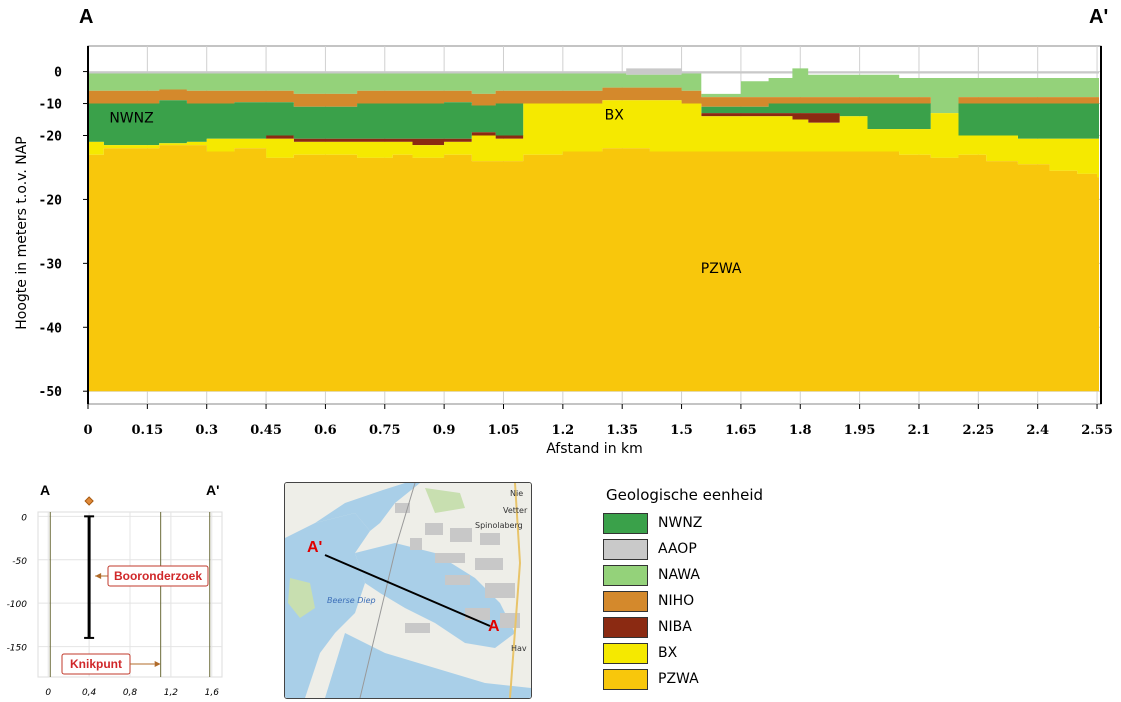 The width and height of the screenshot is (1121, 702). Describe the element at coordinates (51, 105) in the screenshot. I see `y-tick-label: -10` at that location.